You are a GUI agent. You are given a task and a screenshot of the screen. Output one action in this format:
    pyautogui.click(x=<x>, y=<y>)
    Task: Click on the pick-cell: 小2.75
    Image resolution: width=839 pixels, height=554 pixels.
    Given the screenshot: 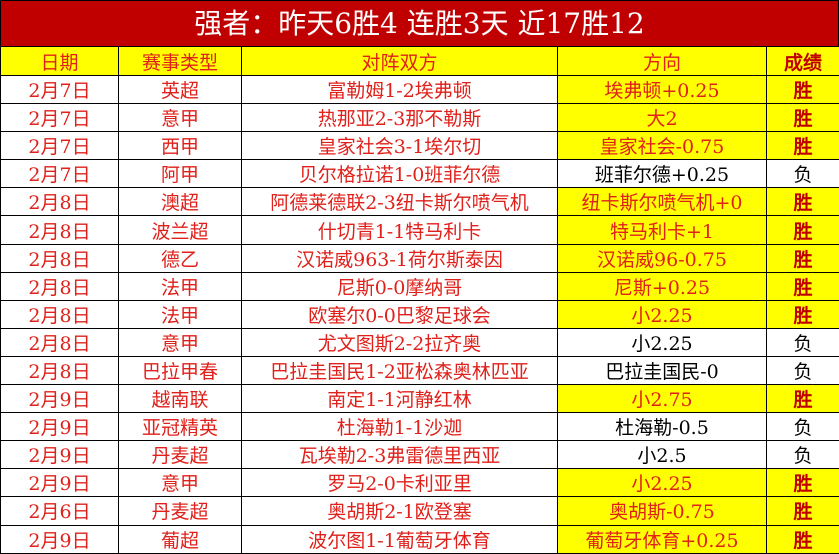 What is the action you would take?
    pyautogui.click(x=662, y=399)
    